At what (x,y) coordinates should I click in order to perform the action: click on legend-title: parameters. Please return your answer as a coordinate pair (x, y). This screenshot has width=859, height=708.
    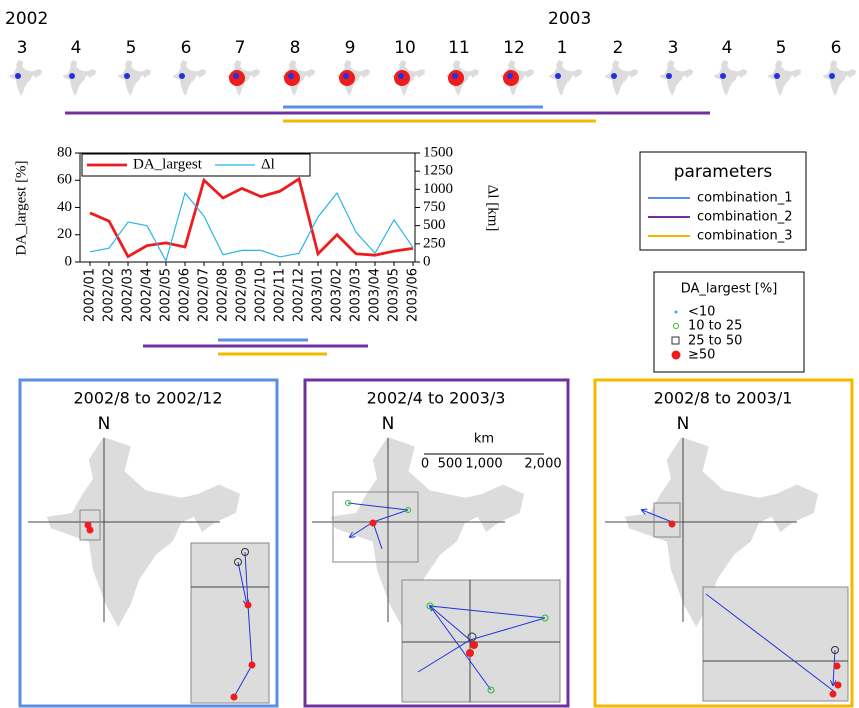
    Looking at the image, I should click on (723, 172).